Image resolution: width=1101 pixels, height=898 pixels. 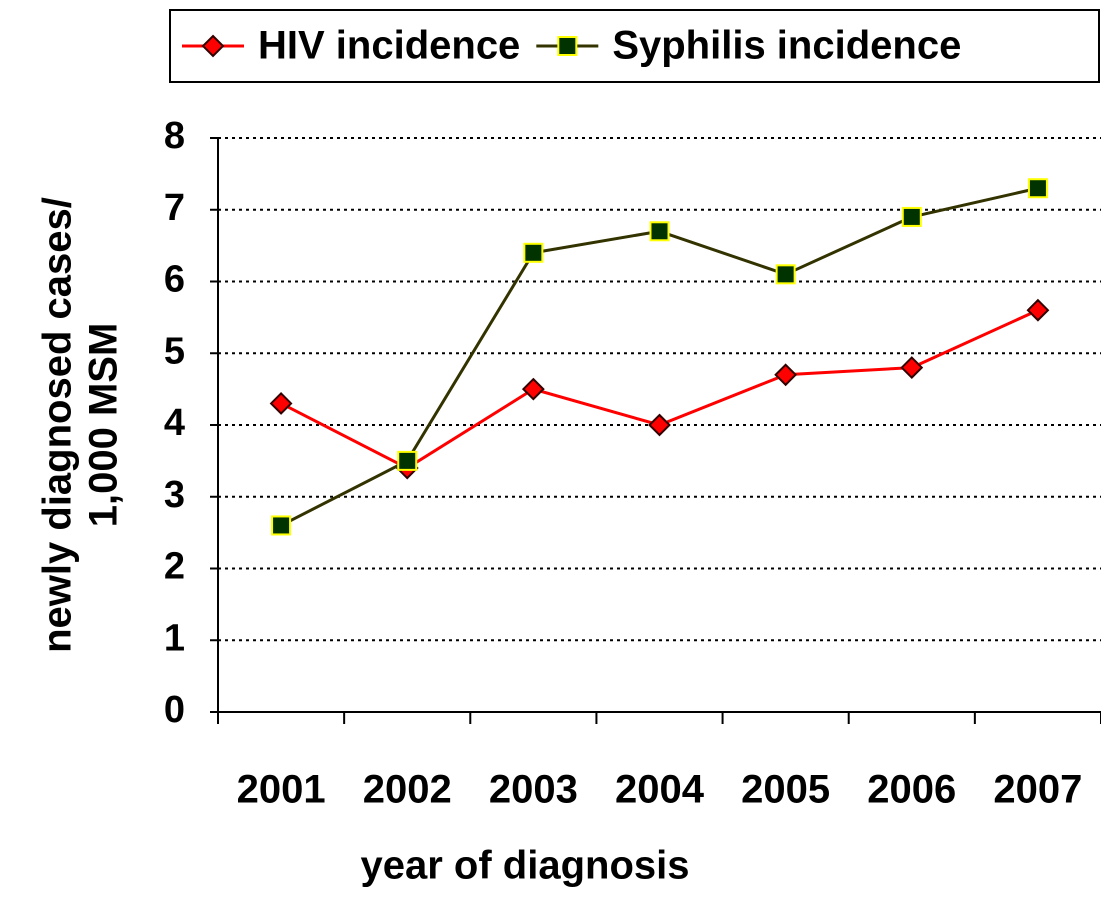 I want to click on x-tick-label: 2002, so click(x=407, y=790).